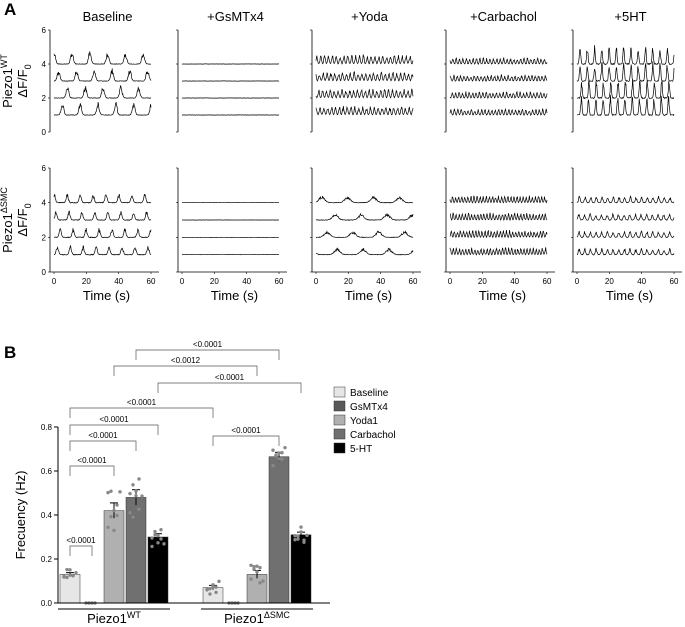 This screenshot has width=685, height=627. Describe the element at coordinates (235, 16) in the screenshot. I see `condition-label: +GsMTx4` at that location.